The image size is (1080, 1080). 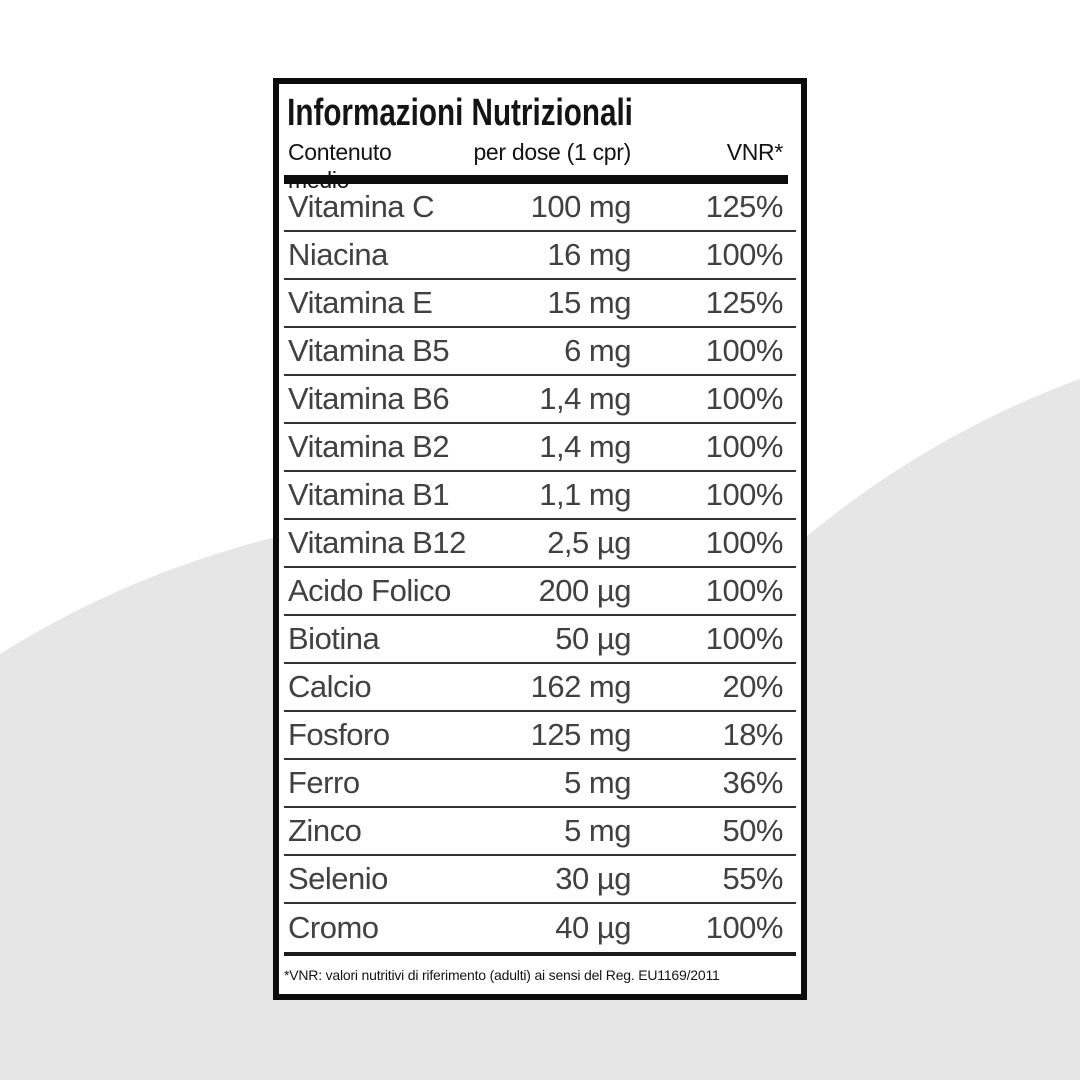 What do you see at coordinates (589, 302) in the screenshot?
I see `nutrient-amount: 15 mg` at bounding box center [589, 302].